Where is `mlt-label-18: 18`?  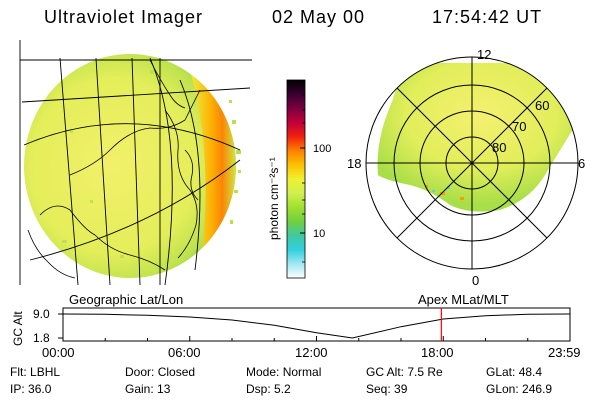 mlt-label-18: 18 is located at coordinates (354, 163).